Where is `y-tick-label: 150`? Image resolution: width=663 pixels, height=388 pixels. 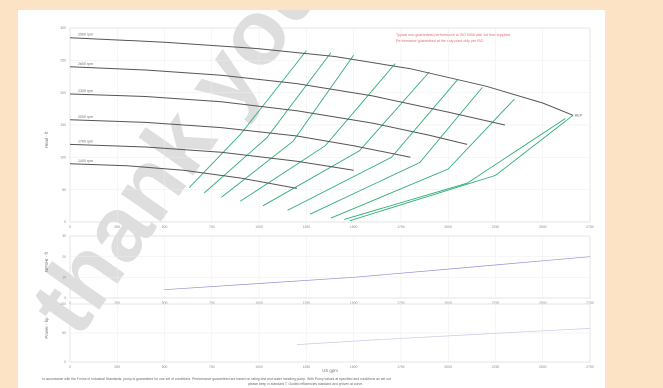
y-tick-label: 150 is located at coordinates (63, 125).